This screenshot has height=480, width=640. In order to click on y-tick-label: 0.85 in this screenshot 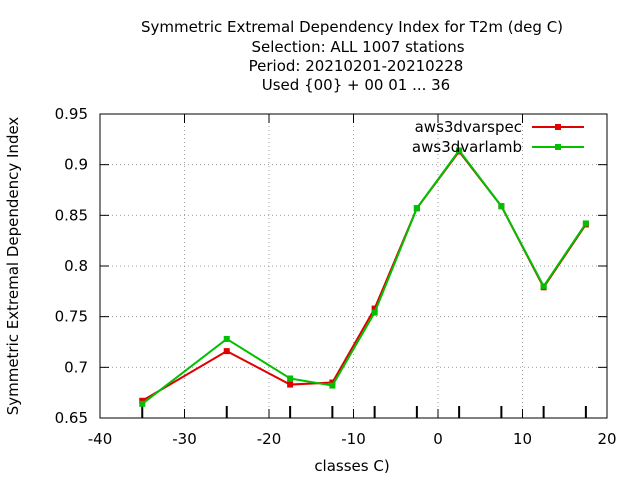, I will do `click(71, 215)`.